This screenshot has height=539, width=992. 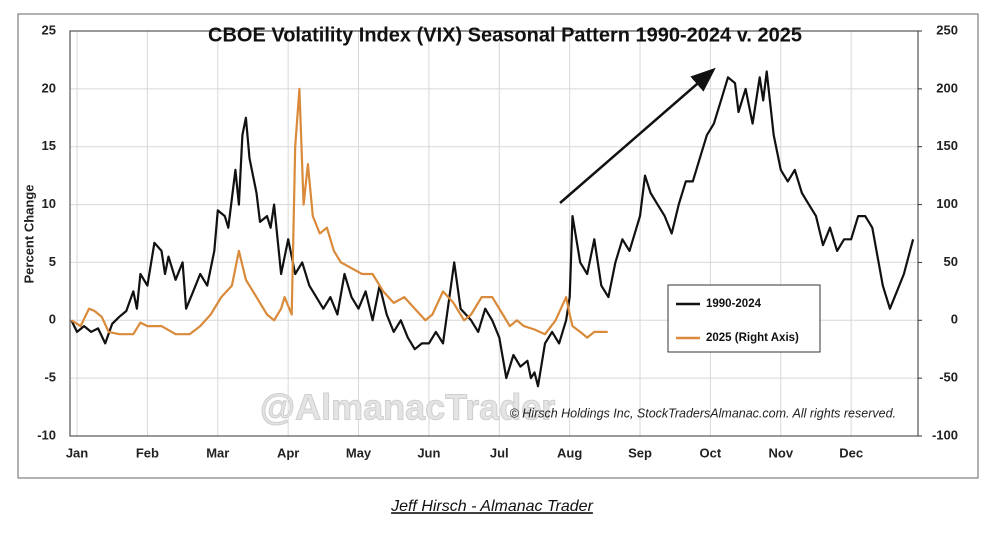 I want to click on x-tick-label: Aug, so click(x=569, y=452).